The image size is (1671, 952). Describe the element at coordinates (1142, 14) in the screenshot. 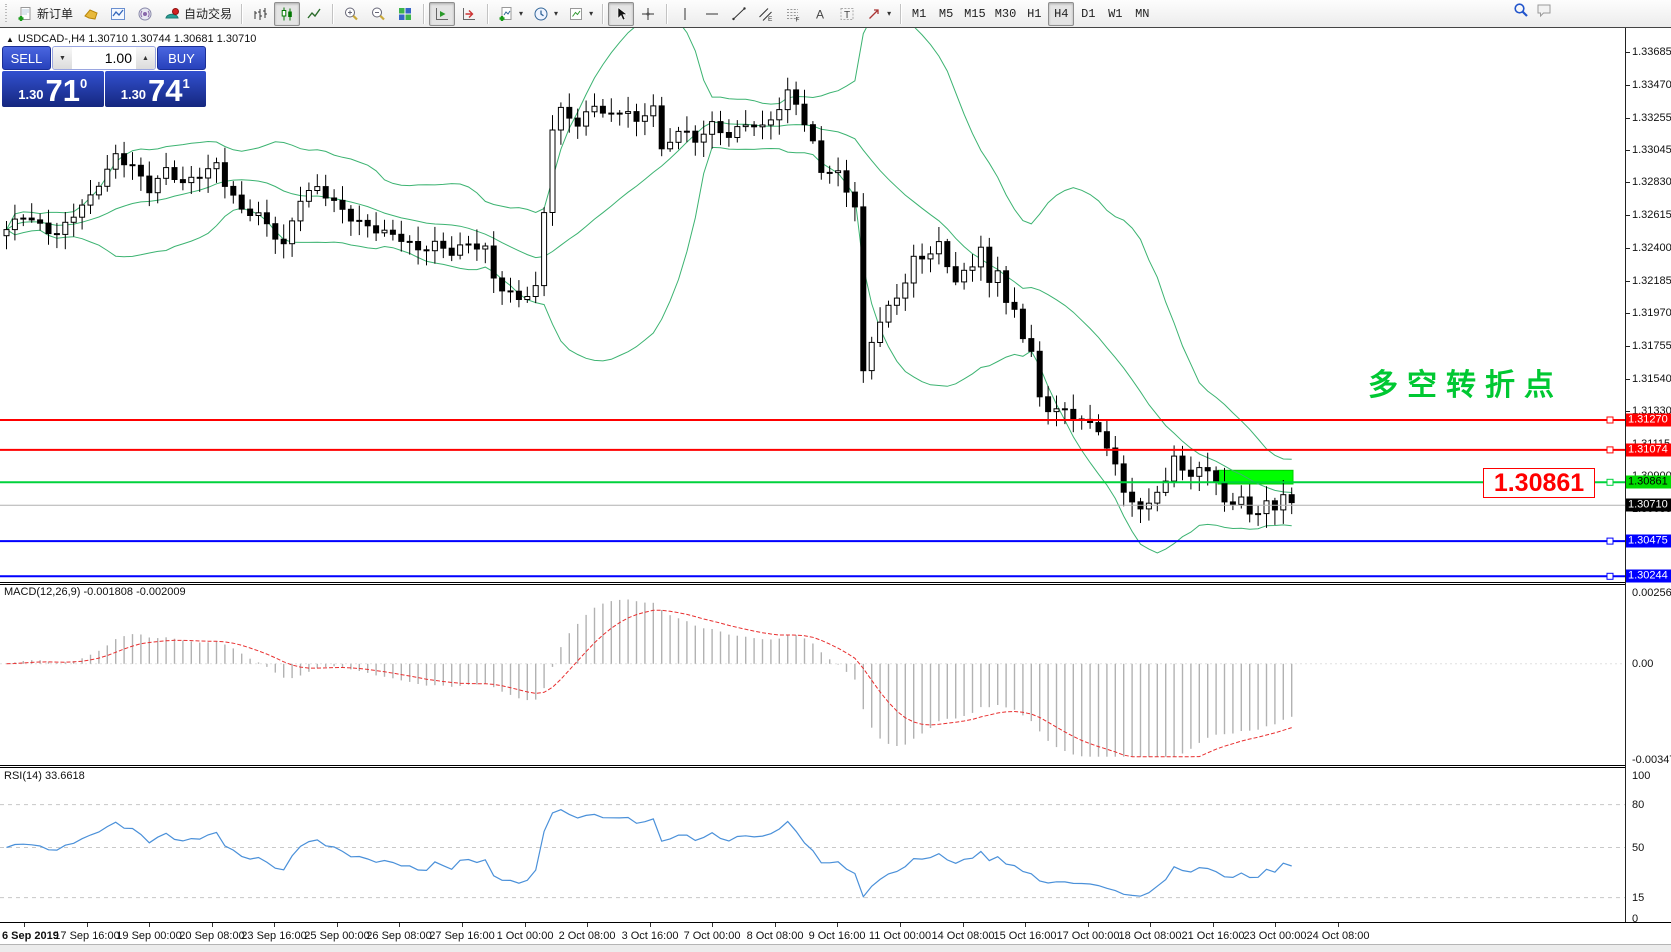

I see `timeframe-mn: MN` at that location.